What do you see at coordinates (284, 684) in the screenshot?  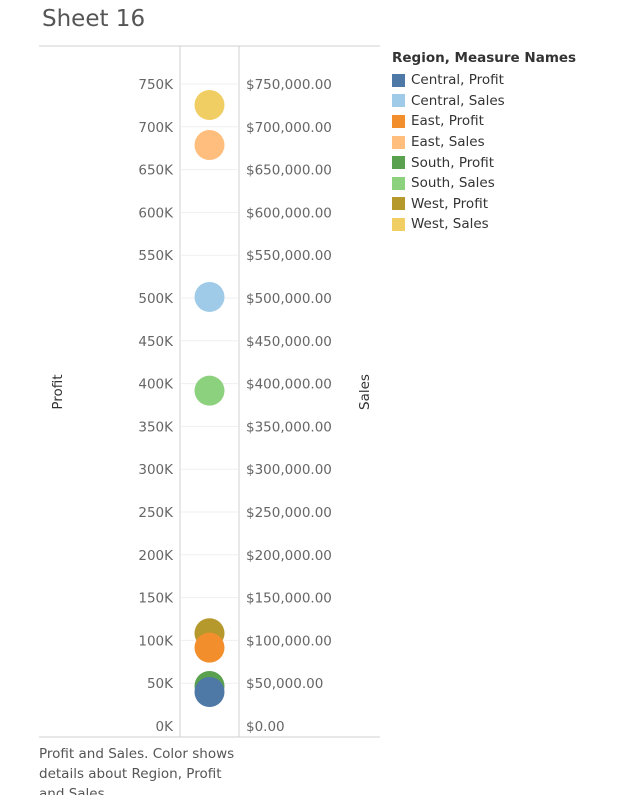 I see `right-tick-label: $50,000.00` at bounding box center [284, 684].